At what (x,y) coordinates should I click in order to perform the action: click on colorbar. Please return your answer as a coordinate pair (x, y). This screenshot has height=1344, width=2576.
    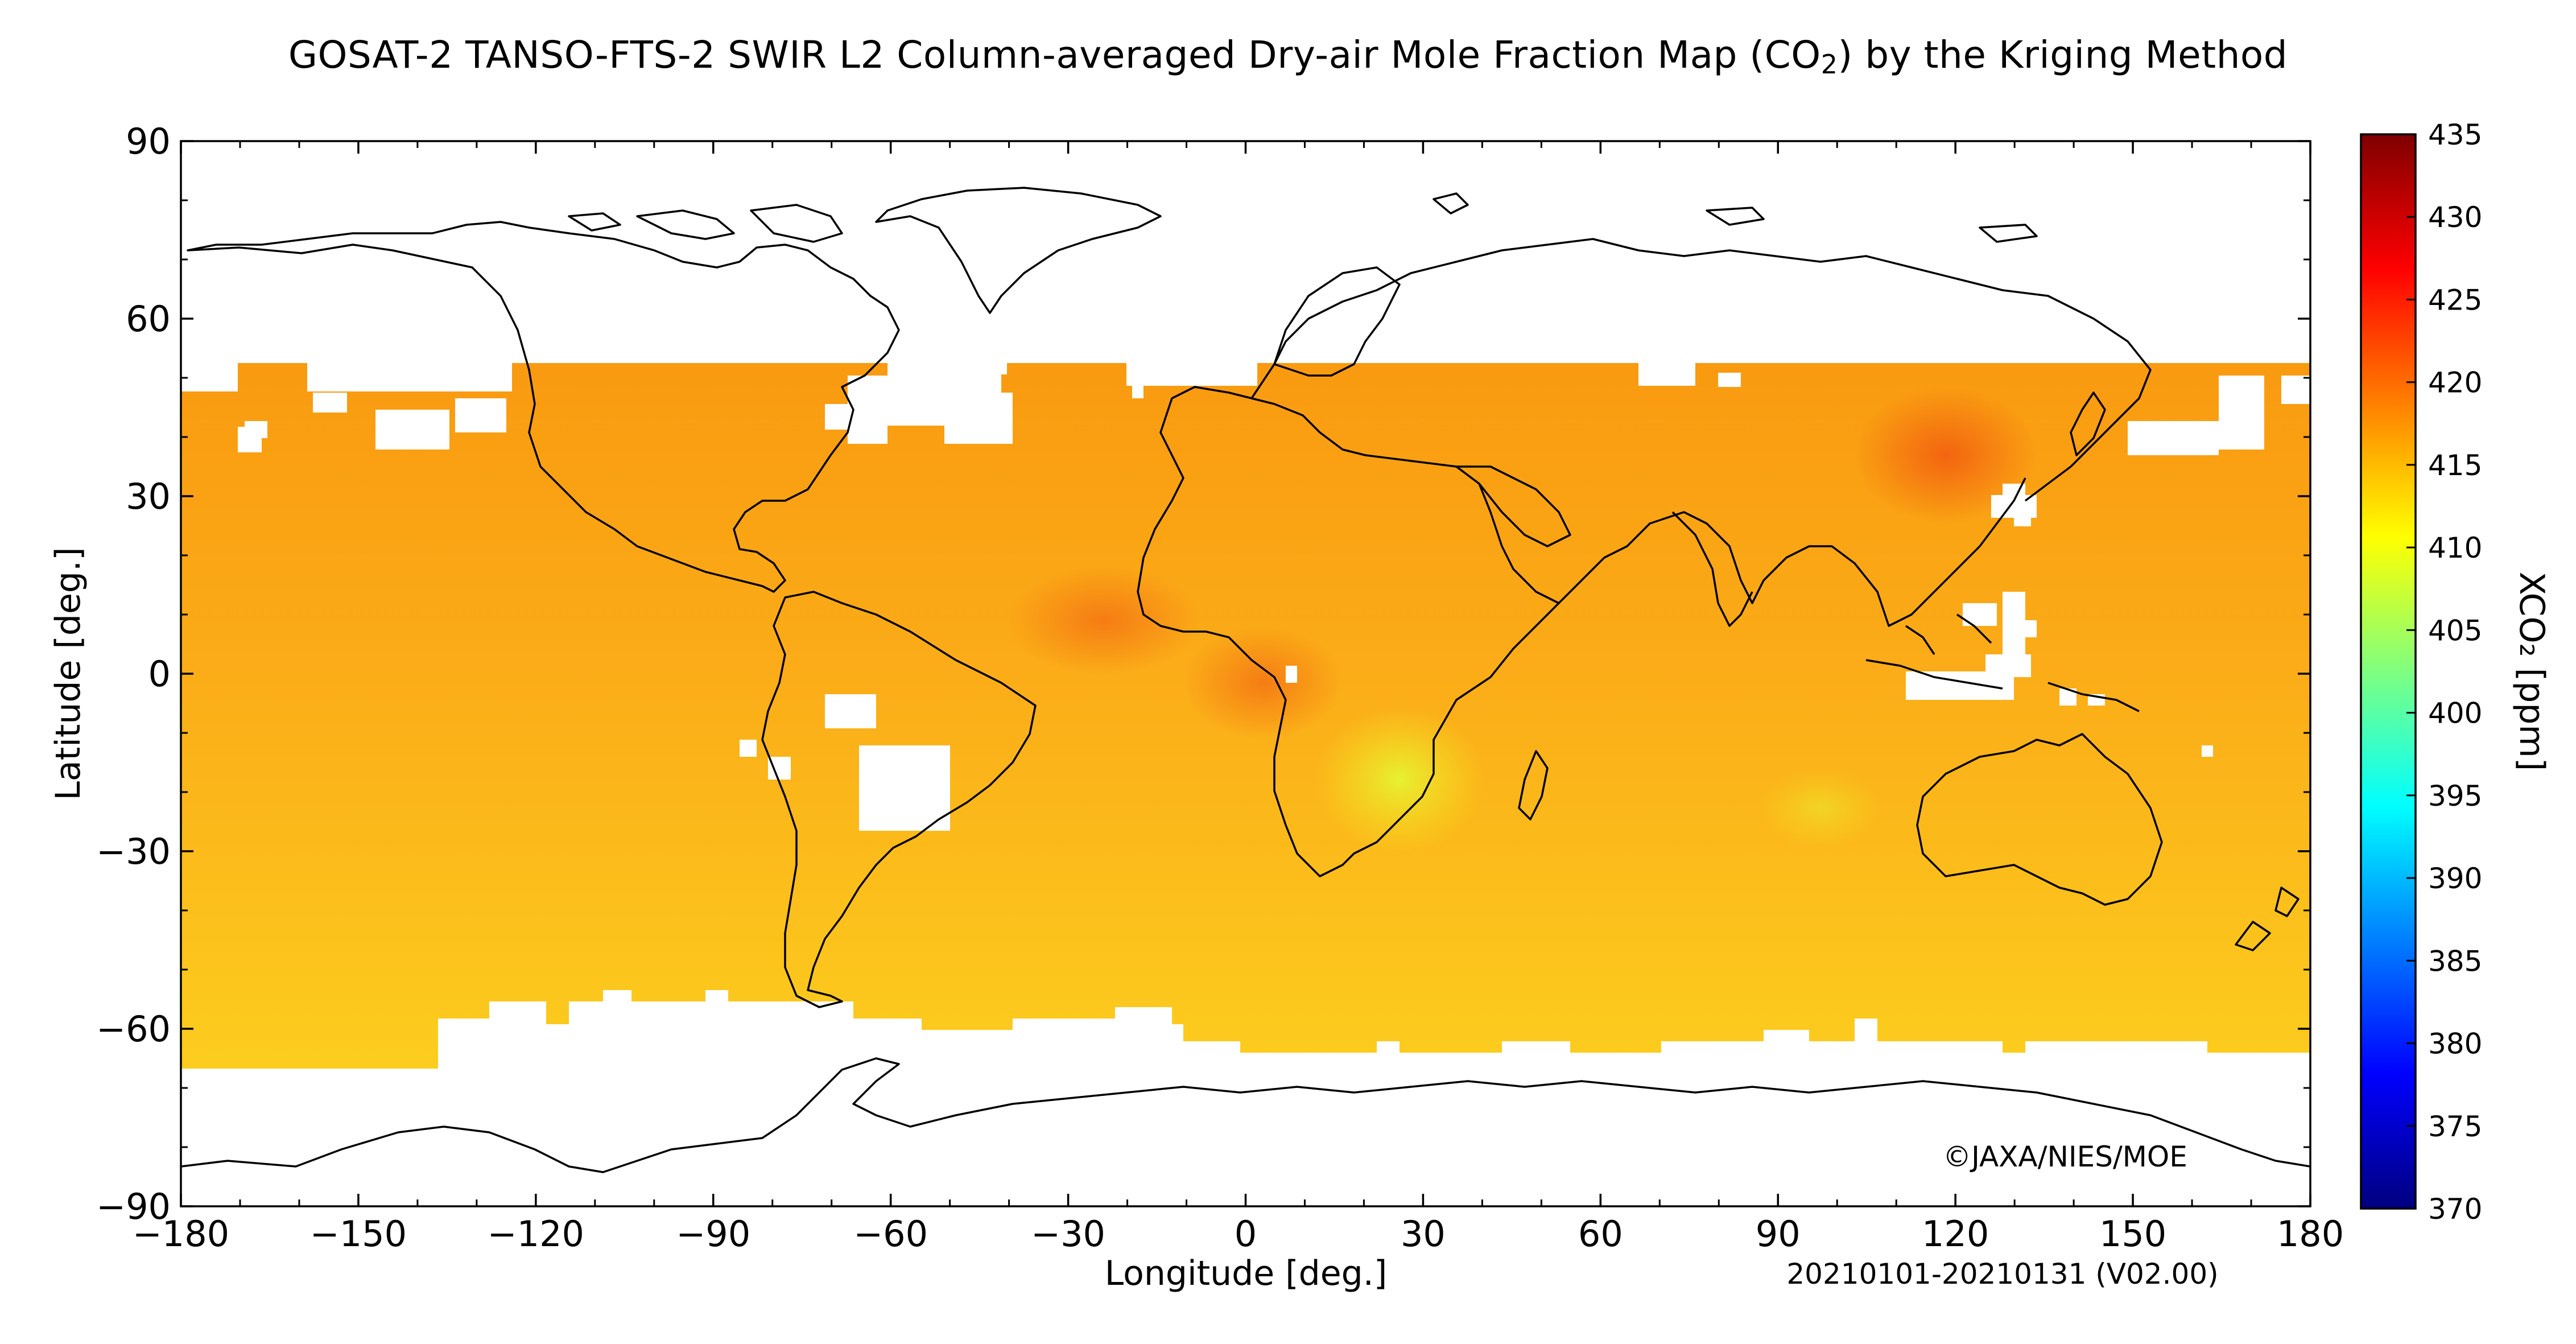
    Looking at the image, I should click on (2389, 672).